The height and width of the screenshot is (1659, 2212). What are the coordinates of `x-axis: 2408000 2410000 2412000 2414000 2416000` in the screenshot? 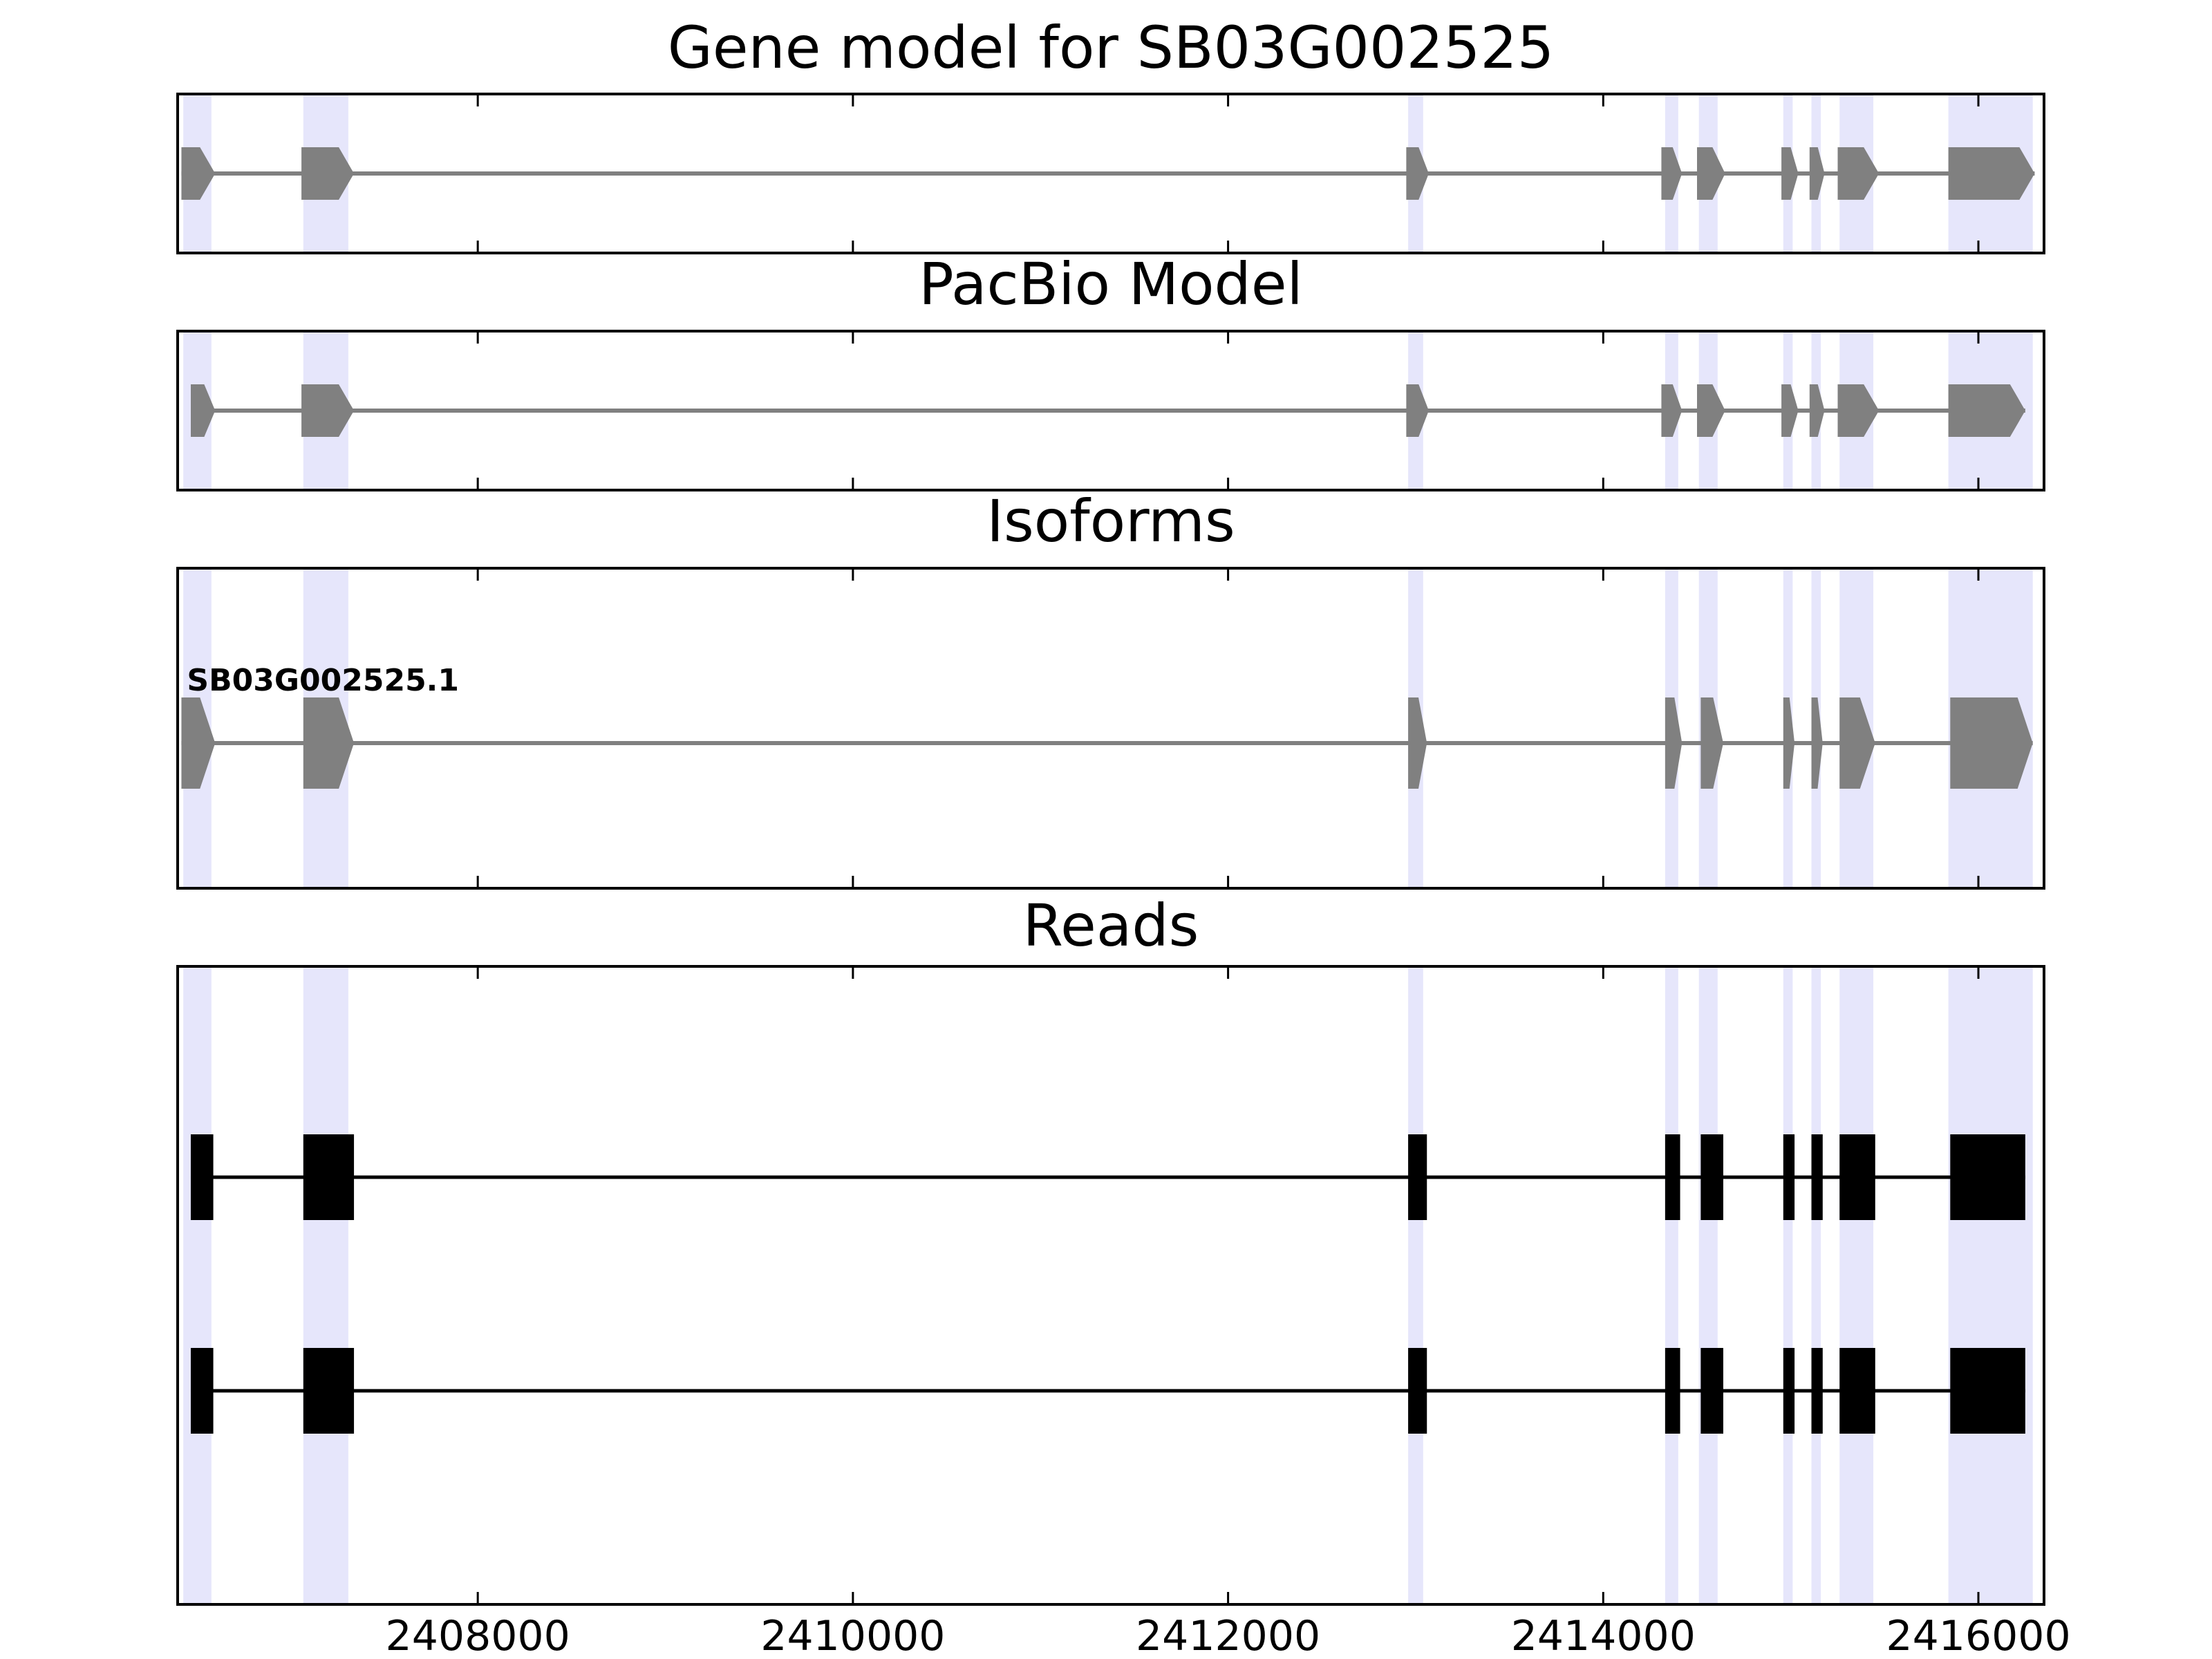 It's located at (1228, 1635).